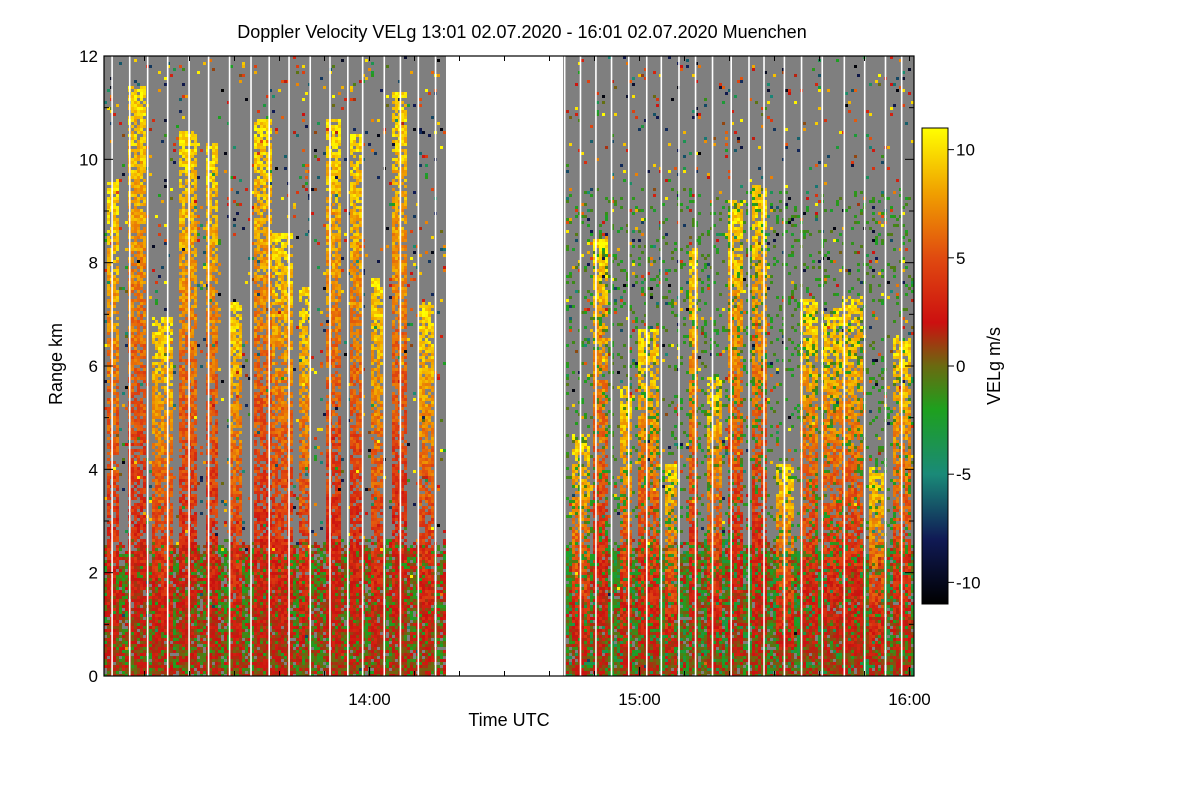 Image resolution: width=1200 pixels, height=800 pixels. What do you see at coordinates (369, 699) in the screenshot?
I see `x-tick-label: 14:00` at bounding box center [369, 699].